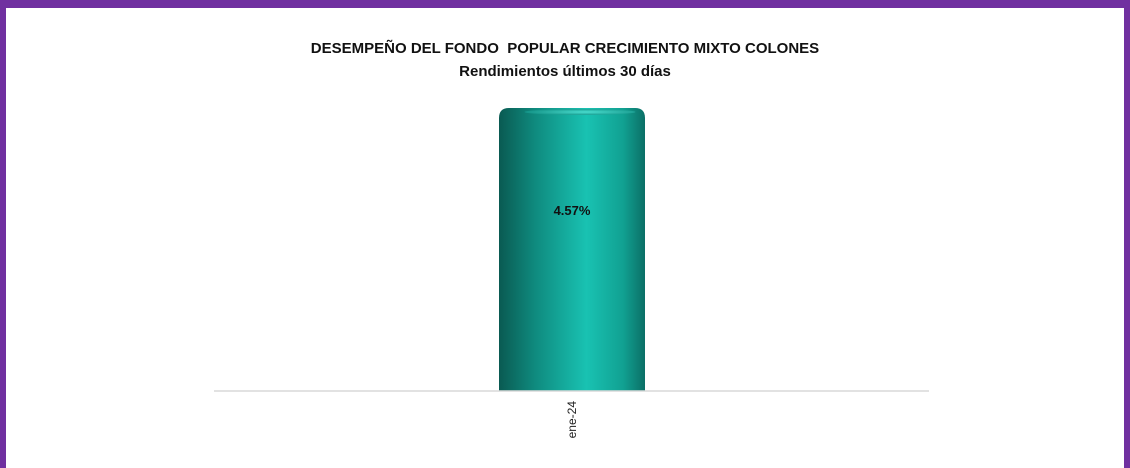 The width and height of the screenshot is (1130, 468). I want to click on chart-subtitle: Rendimientos últimos 30 días, so click(565, 71).